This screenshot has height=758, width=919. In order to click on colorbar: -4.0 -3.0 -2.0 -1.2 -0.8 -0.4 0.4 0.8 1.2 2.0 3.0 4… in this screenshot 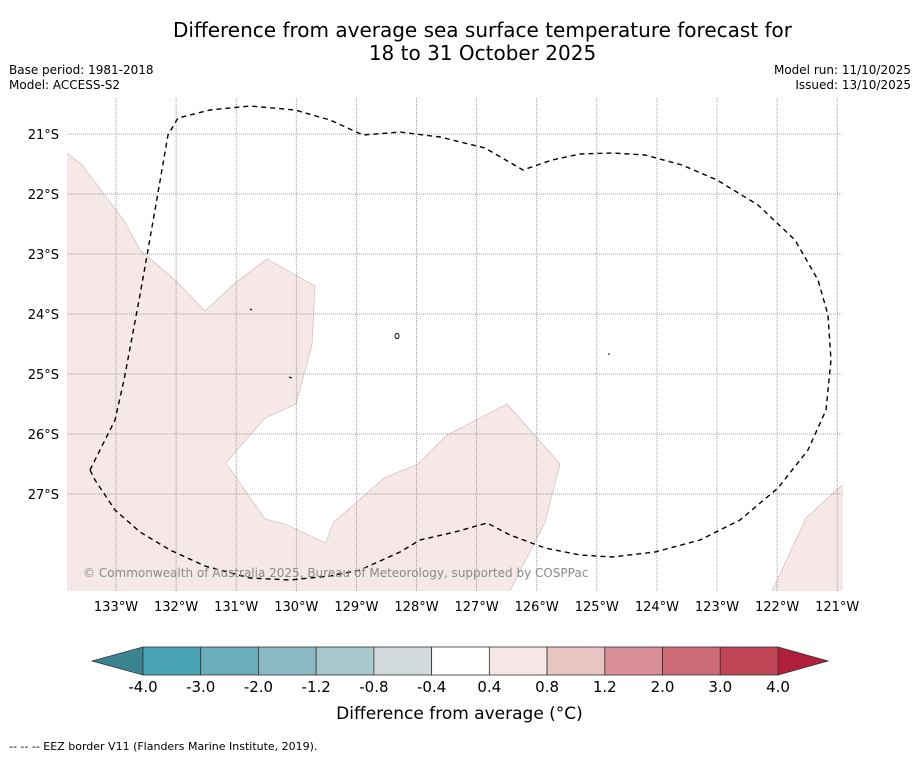, I will do `click(460, 671)`.